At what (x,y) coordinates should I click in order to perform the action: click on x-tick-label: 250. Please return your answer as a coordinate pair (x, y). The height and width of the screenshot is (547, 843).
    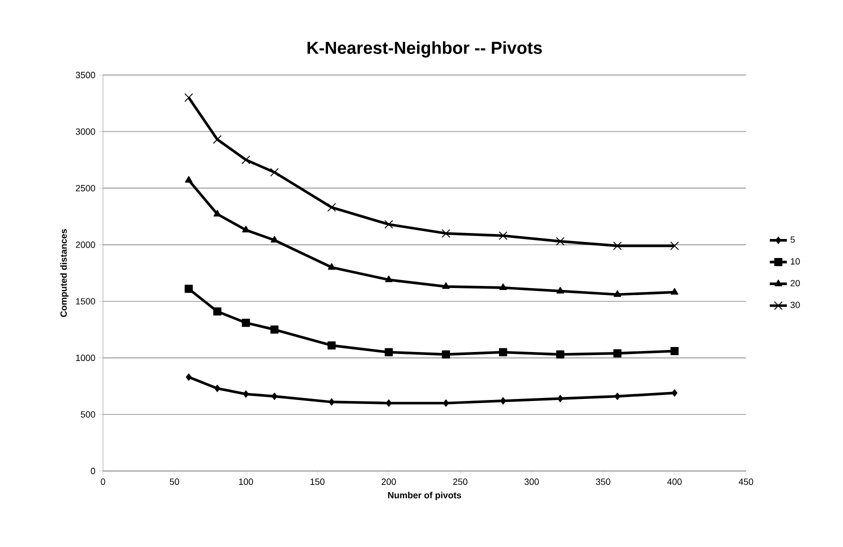
    Looking at the image, I should click on (460, 481).